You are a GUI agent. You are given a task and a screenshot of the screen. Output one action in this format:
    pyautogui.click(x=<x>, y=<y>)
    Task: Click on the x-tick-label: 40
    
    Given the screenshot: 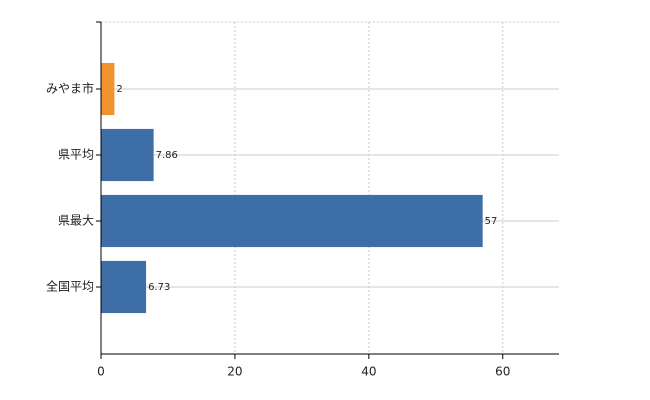 What is the action you would take?
    pyautogui.click(x=368, y=372)
    